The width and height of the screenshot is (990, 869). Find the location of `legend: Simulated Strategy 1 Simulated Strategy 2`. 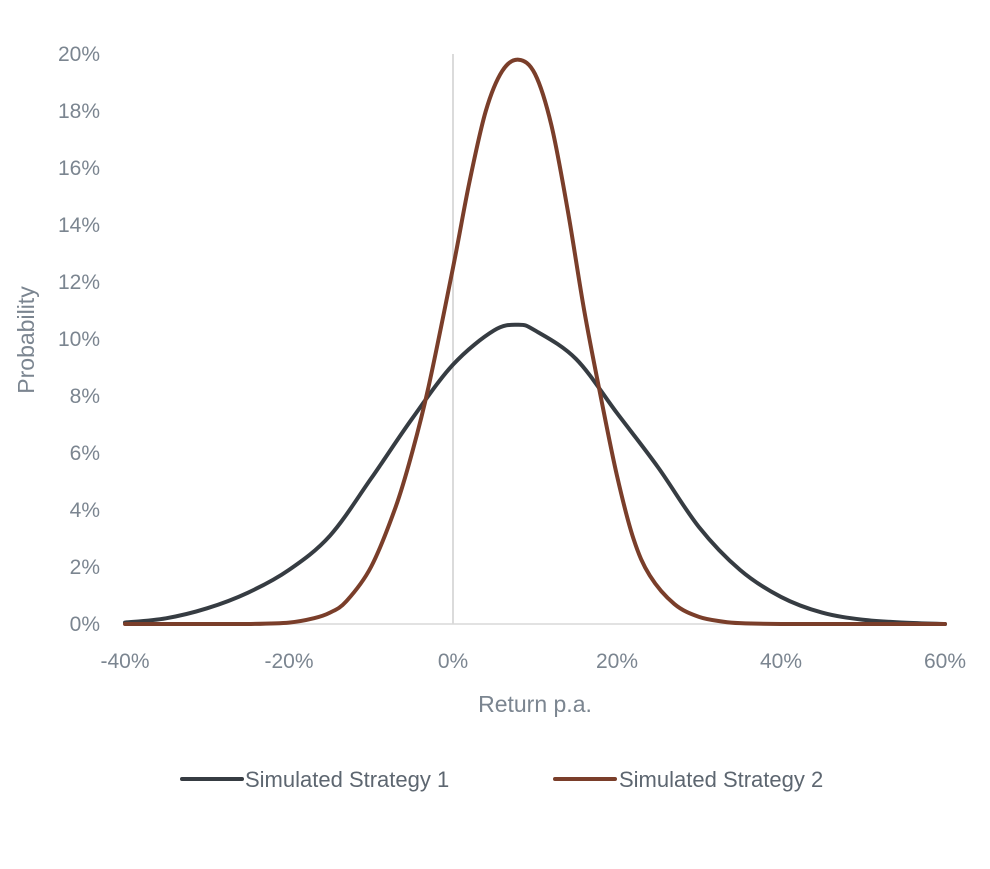

legend: Simulated Strategy 1 Simulated Strategy 2 is located at coordinates (501, 779).